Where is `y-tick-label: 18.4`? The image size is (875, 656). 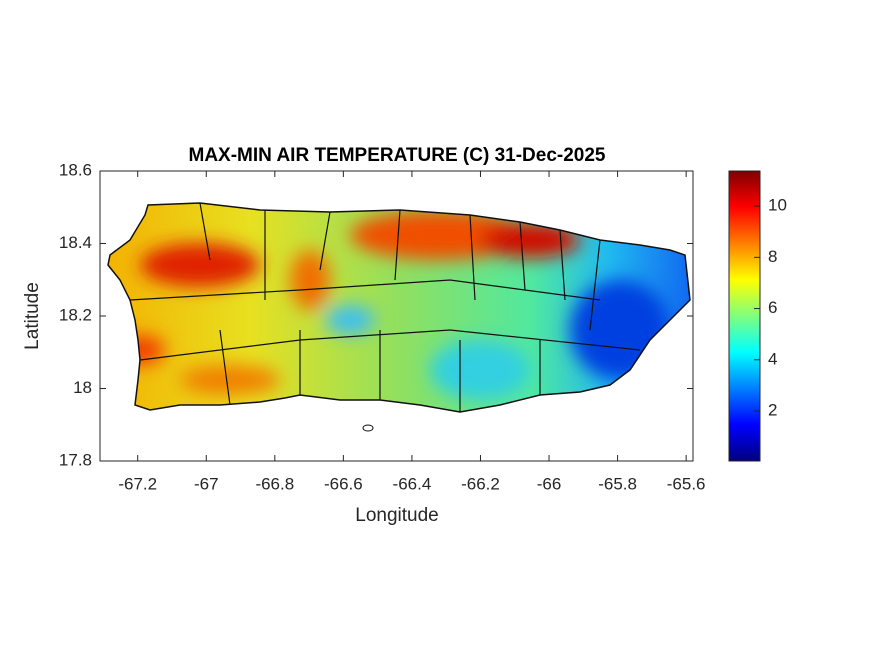
y-tick-label: 18.4 is located at coordinates (75, 242).